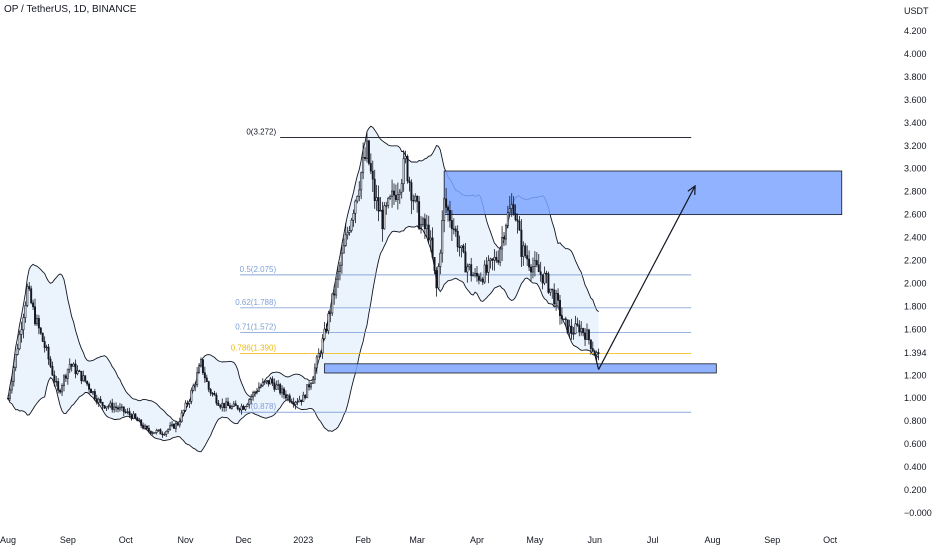 This screenshot has width=932, height=550. I want to click on fib-label: 0.62(1.788), so click(255, 302).